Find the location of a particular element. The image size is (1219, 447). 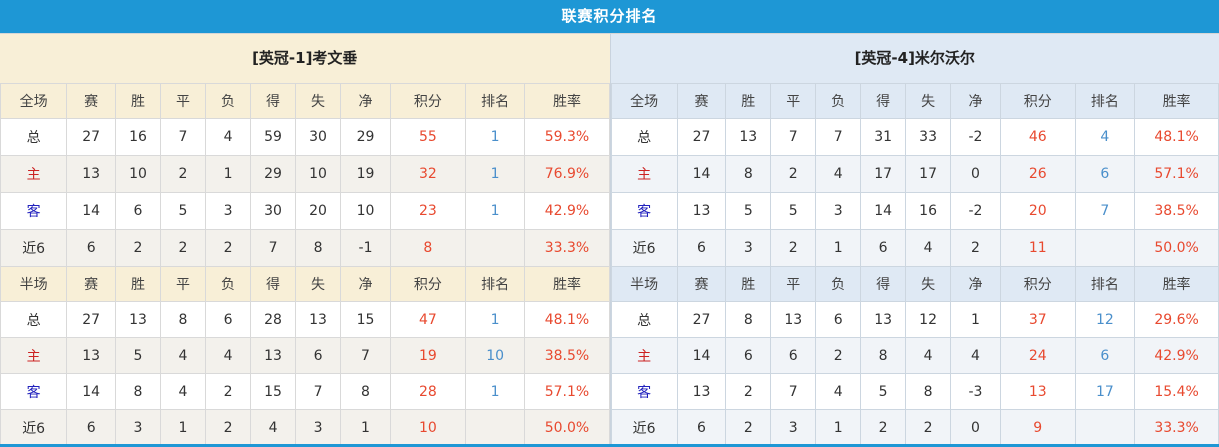

row-label: 主 is located at coordinates (34, 174).